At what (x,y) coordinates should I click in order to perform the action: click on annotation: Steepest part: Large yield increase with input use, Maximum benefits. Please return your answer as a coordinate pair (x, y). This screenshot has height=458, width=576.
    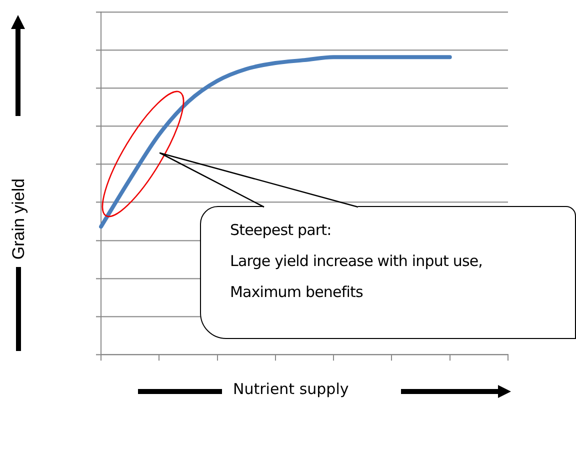
    Looking at the image, I should click on (356, 261).